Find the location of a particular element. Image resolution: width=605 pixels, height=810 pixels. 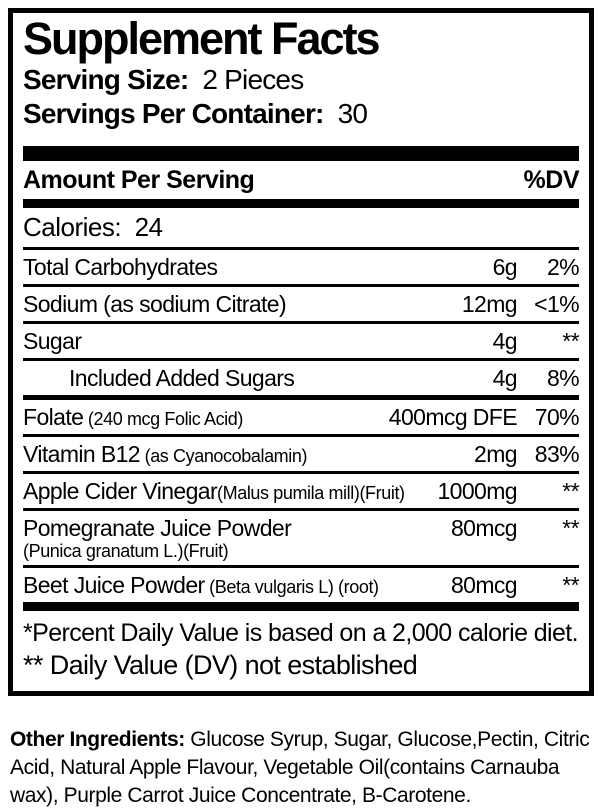

divider-bar-header is located at coordinates (301, 203).